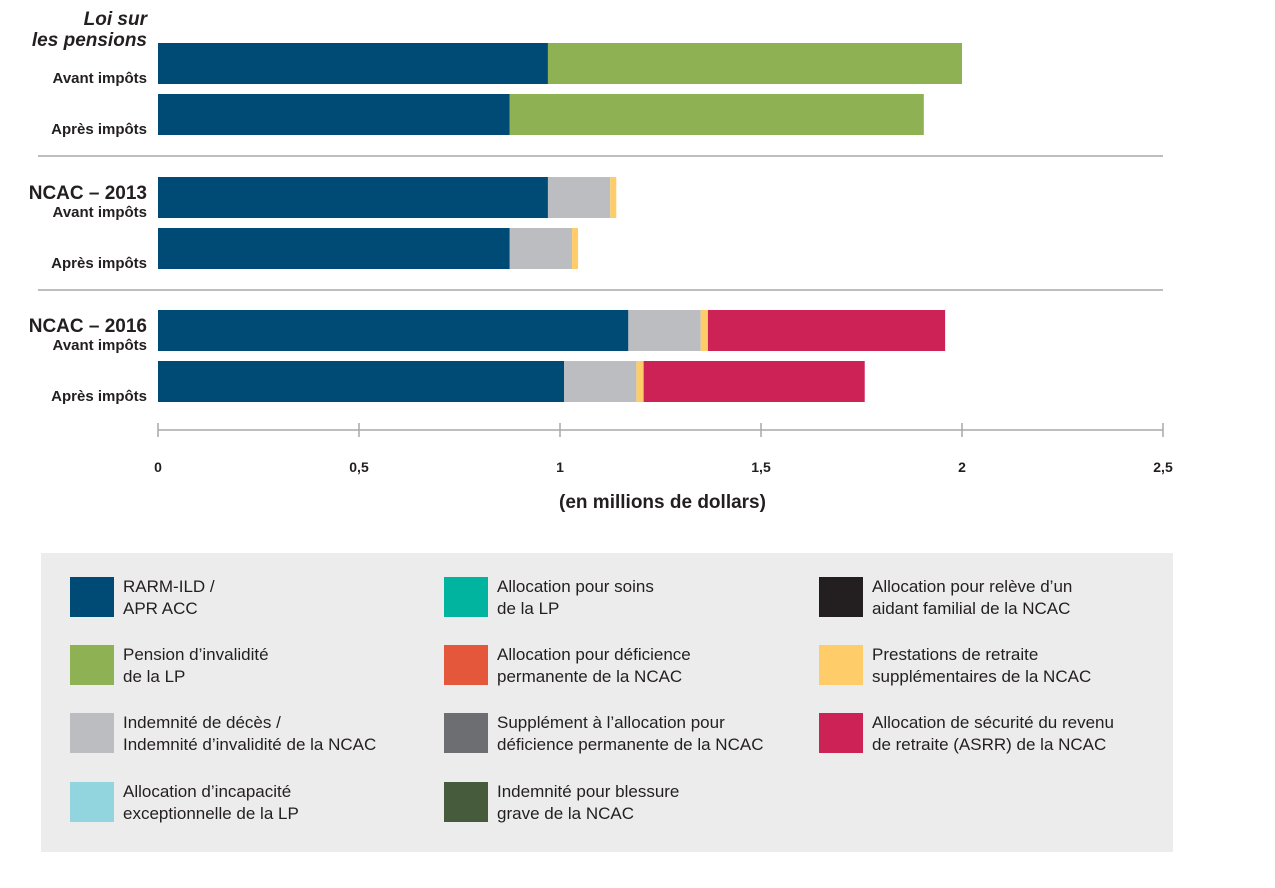  What do you see at coordinates (560, 467) in the screenshot?
I see `x-tick-label: 1` at bounding box center [560, 467].